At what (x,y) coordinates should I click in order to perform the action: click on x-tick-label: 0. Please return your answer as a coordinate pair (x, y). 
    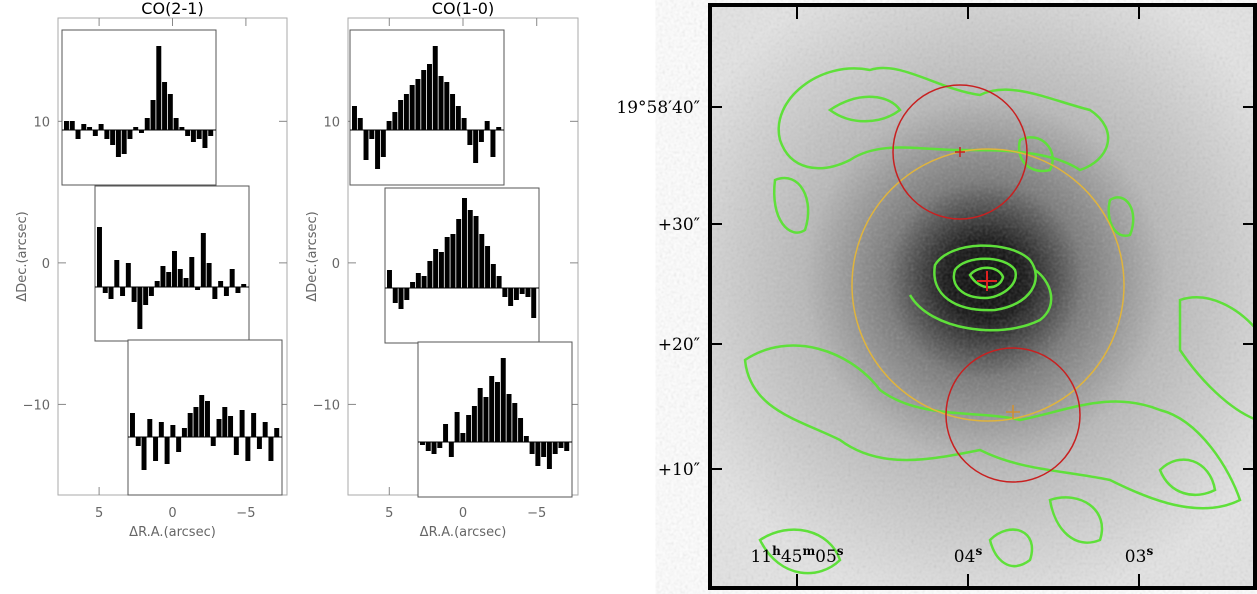
    Looking at the image, I should click on (172, 513).